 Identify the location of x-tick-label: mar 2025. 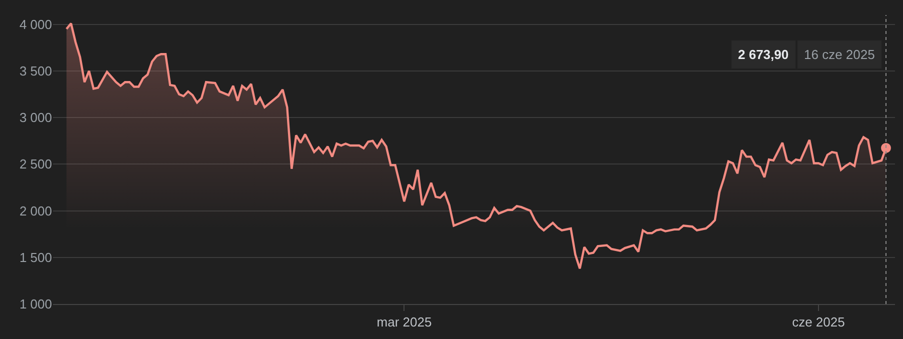
(404, 322).